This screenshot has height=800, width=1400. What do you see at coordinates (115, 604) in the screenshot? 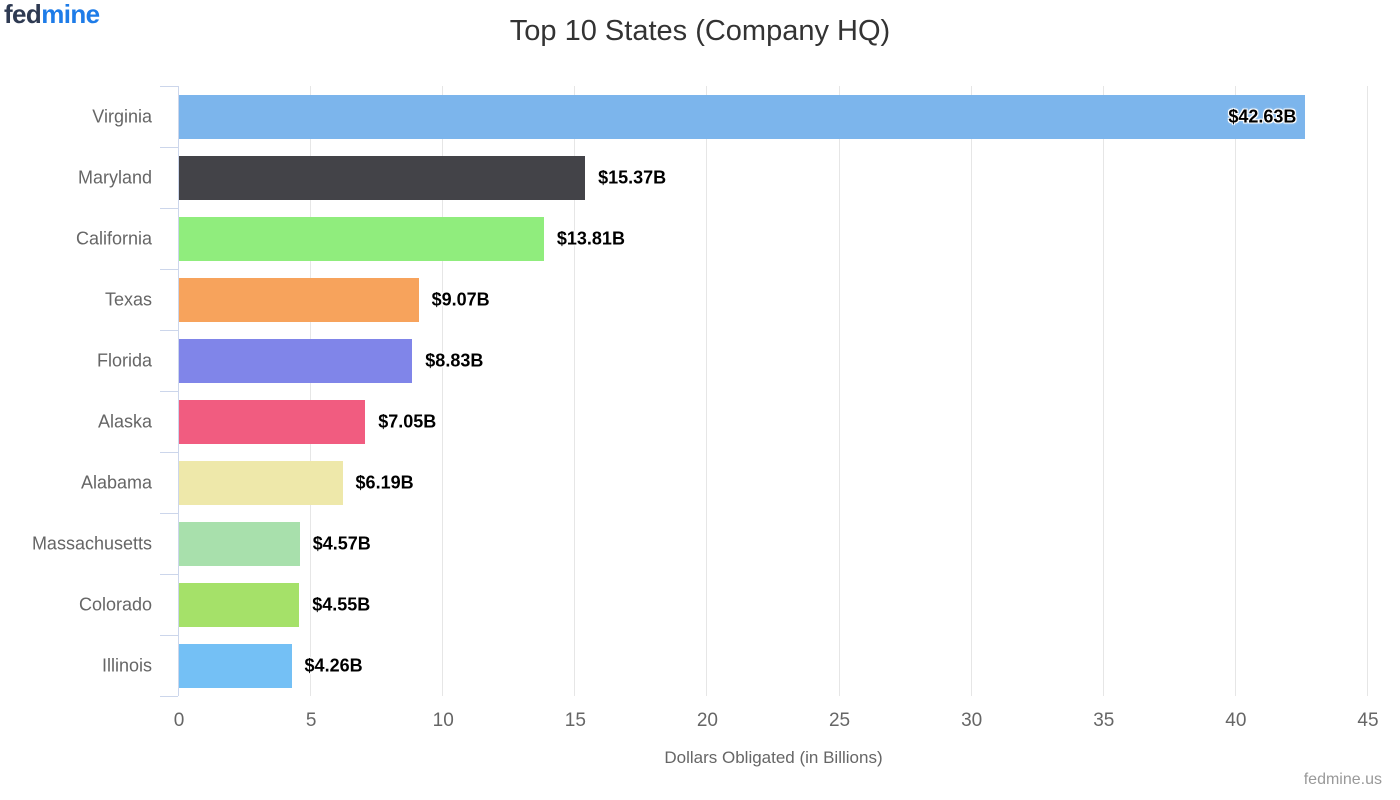
I see `category-label: Colorado` at bounding box center [115, 604].